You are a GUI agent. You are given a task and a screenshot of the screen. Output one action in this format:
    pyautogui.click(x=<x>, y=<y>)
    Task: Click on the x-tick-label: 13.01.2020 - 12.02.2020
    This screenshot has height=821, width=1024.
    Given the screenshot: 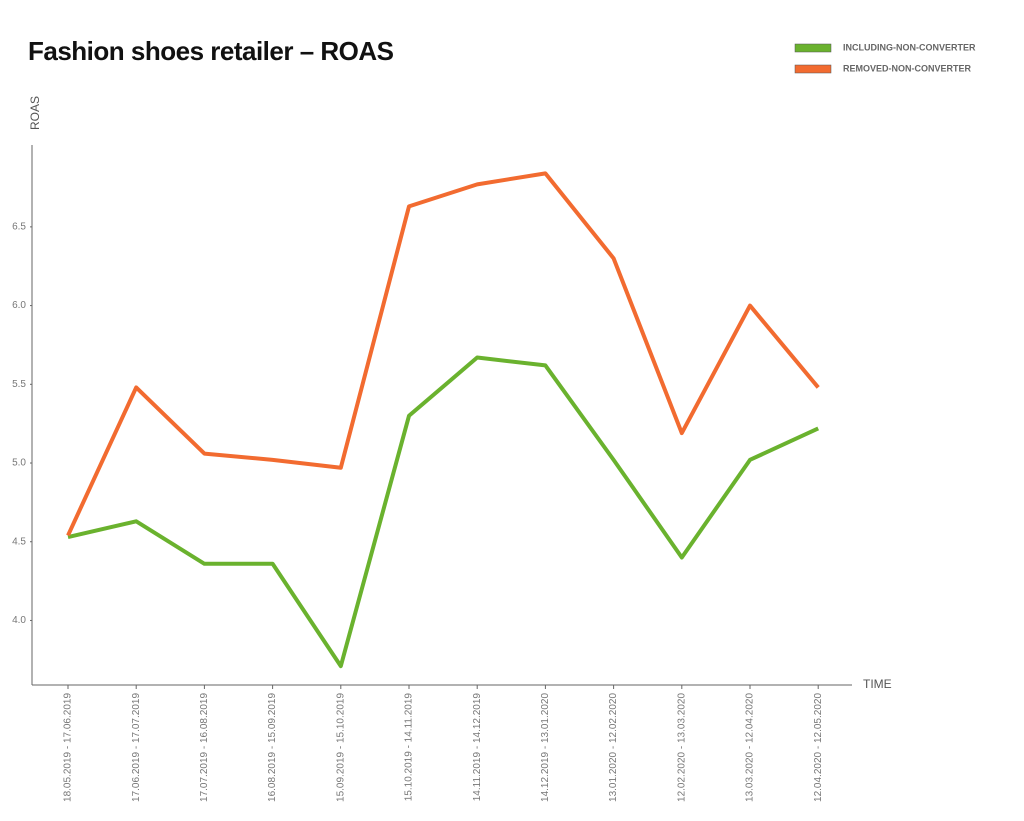 What is the action you would take?
    pyautogui.click(x=613, y=747)
    